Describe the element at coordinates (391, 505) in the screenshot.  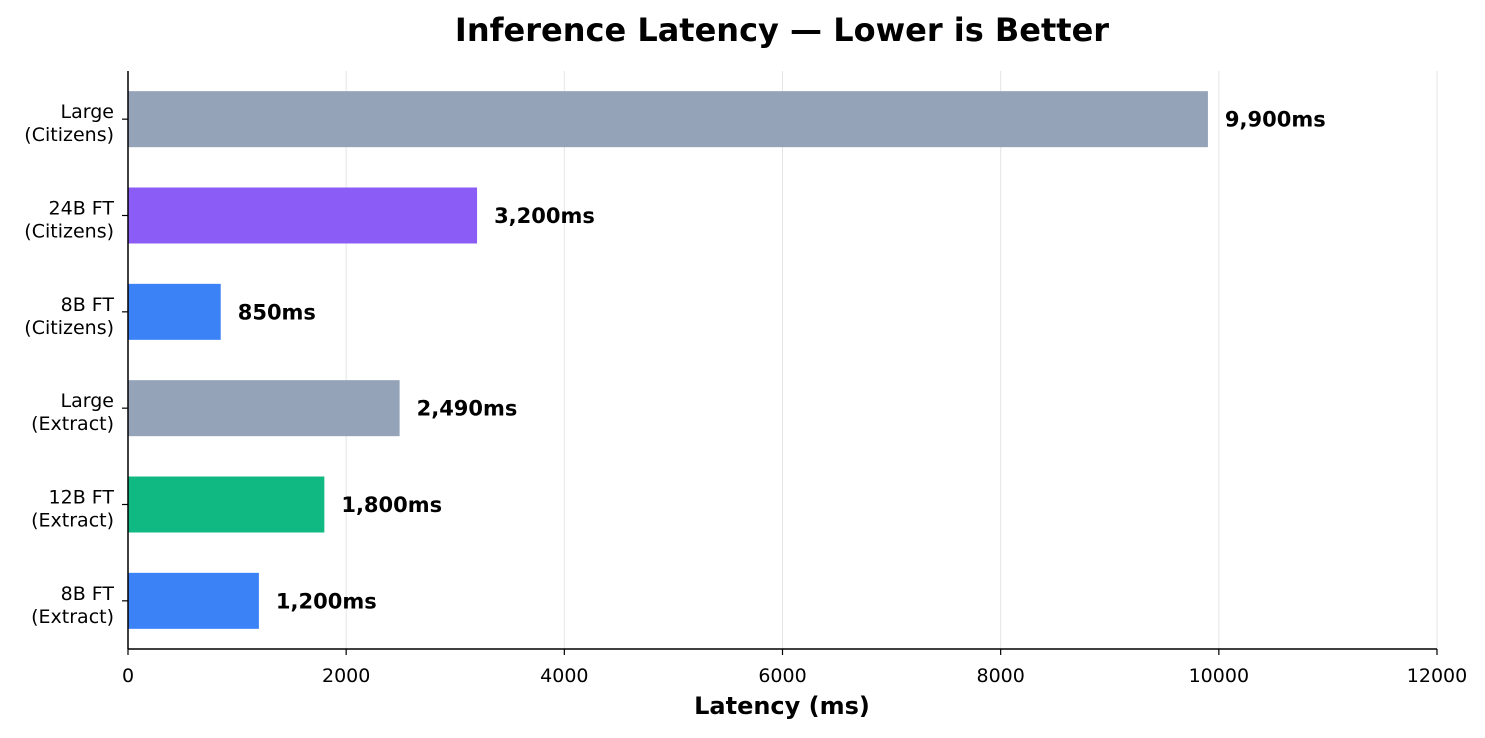
I see `bar-value-label: 1,800ms` at that location.